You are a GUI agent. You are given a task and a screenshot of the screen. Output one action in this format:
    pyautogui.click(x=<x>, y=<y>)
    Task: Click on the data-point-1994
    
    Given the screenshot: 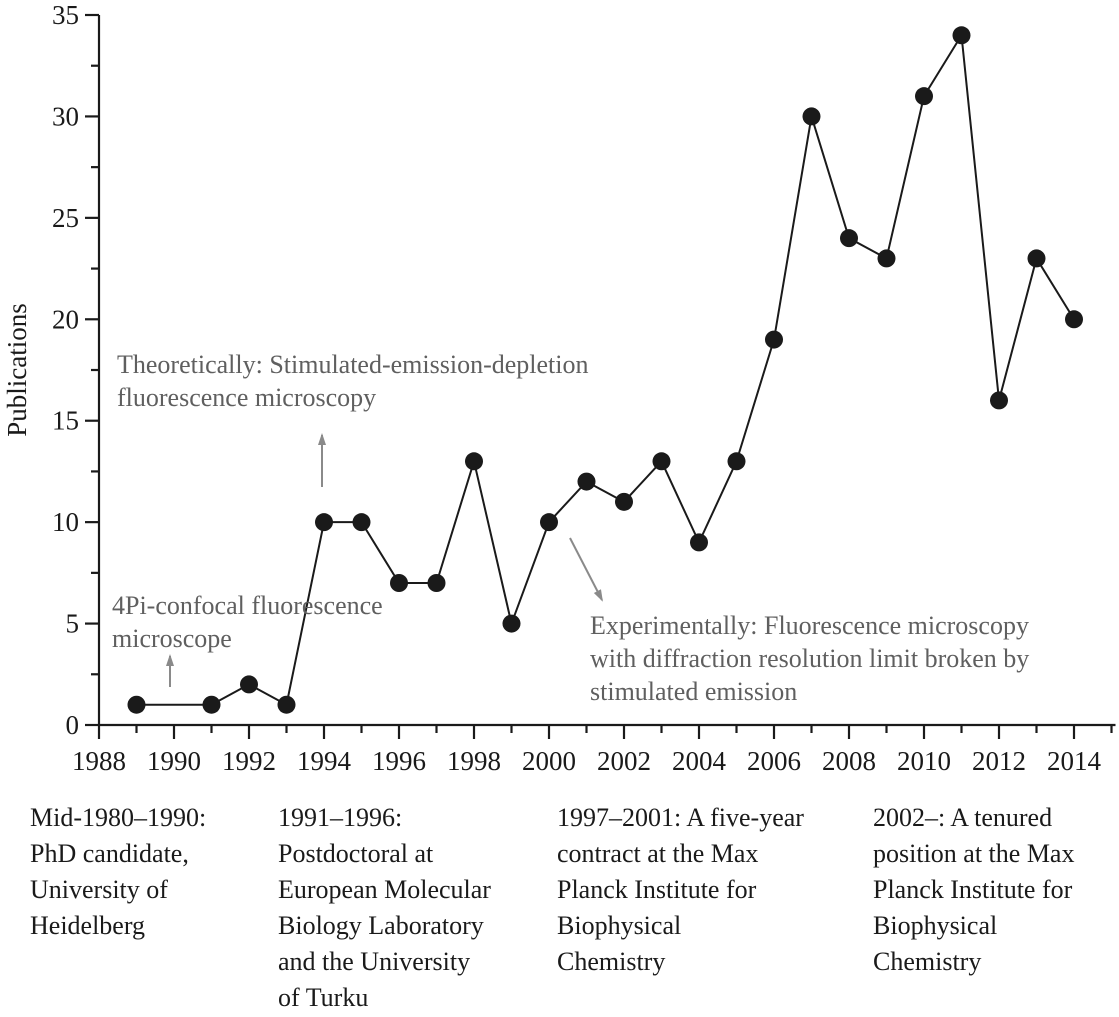 What is the action you would take?
    pyautogui.click(x=324, y=522)
    